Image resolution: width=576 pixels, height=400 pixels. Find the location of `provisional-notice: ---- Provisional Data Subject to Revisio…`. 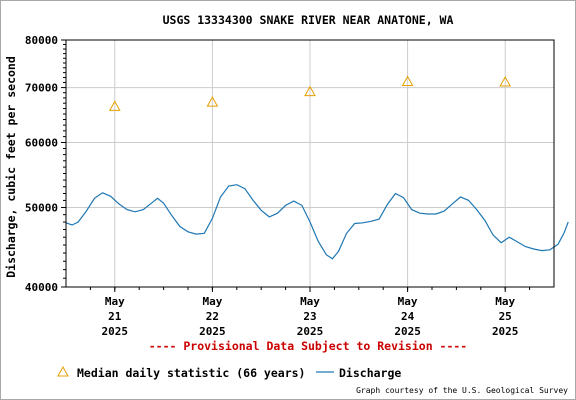

provisional-notice: ---- Provisional Data Subject to Revisio… is located at coordinates (308, 346).